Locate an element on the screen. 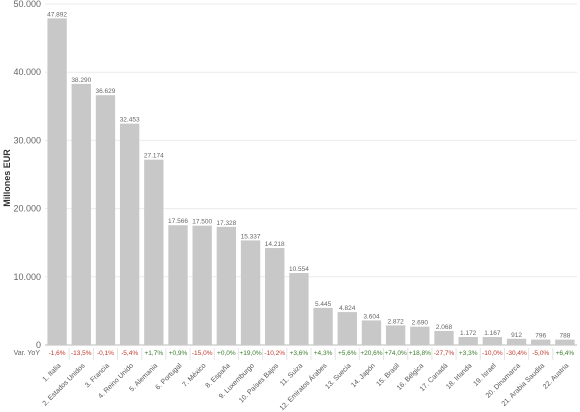 Image resolution: width=580 pixels, height=412 pixels. var-yoy-title: Var. YoY is located at coordinates (27, 353).